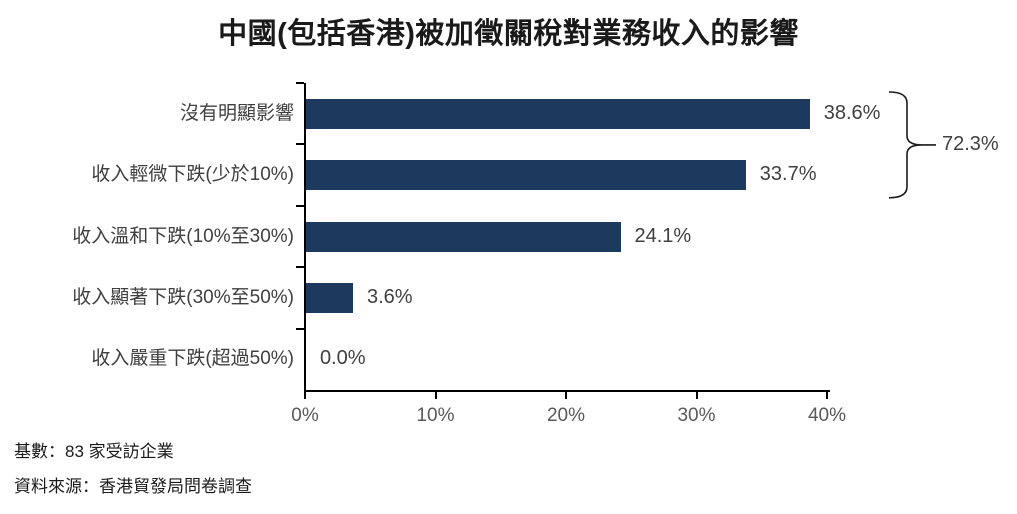 Image resolution: width=1017 pixels, height=514 pixels. I want to click on value-label: 24.1%, so click(663, 235).